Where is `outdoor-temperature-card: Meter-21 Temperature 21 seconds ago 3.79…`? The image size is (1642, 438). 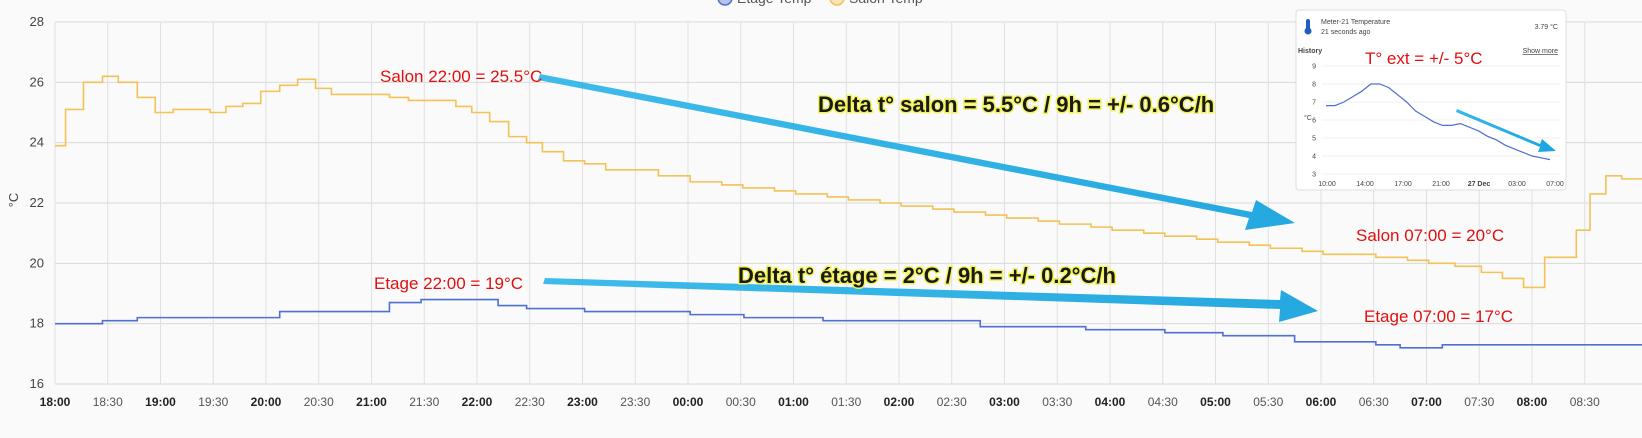 outdoor-temperature-card: Meter-21 Temperature 21 seconds ago 3.79… is located at coordinates (1431, 100).